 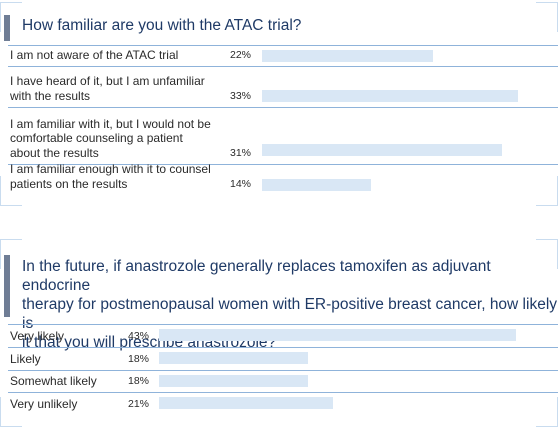 I want to click on answer-label-line: I have heard of it, but I am unfamiliar, so click(x=107, y=81).